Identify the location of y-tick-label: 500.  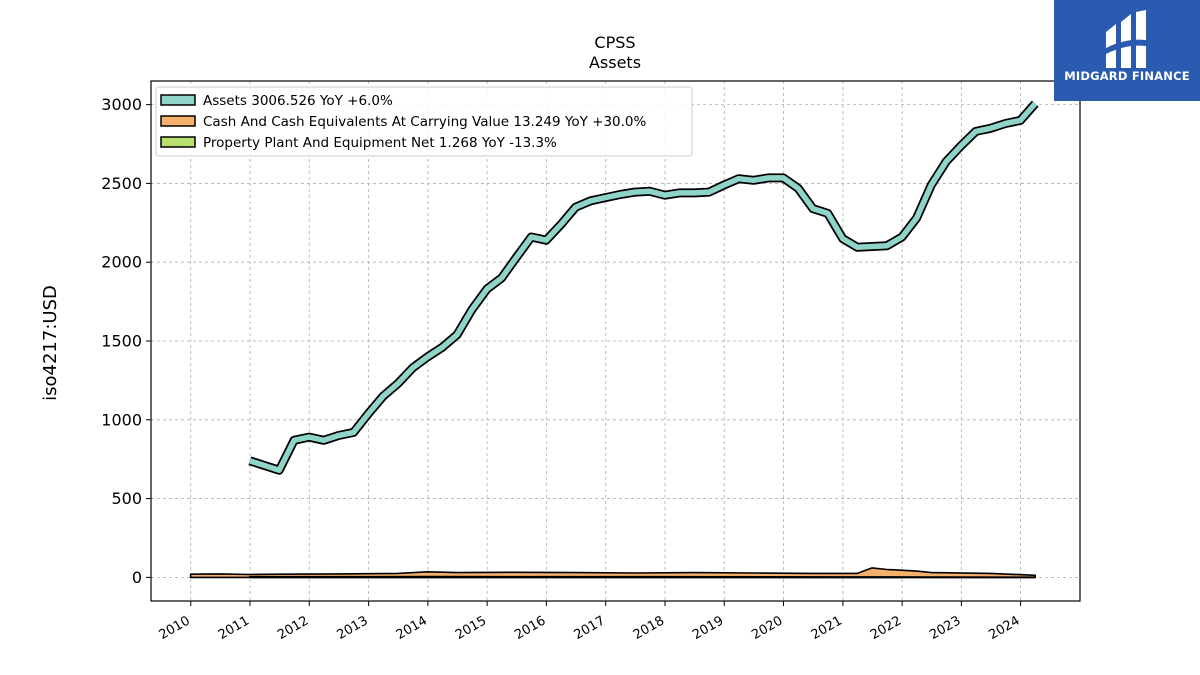
(126, 498).